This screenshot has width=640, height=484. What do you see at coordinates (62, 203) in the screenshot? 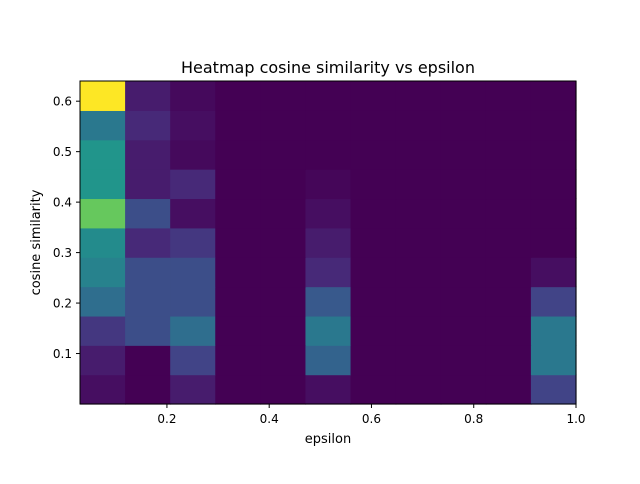
I see `y-tick-label: 0.4` at bounding box center [62, 203].